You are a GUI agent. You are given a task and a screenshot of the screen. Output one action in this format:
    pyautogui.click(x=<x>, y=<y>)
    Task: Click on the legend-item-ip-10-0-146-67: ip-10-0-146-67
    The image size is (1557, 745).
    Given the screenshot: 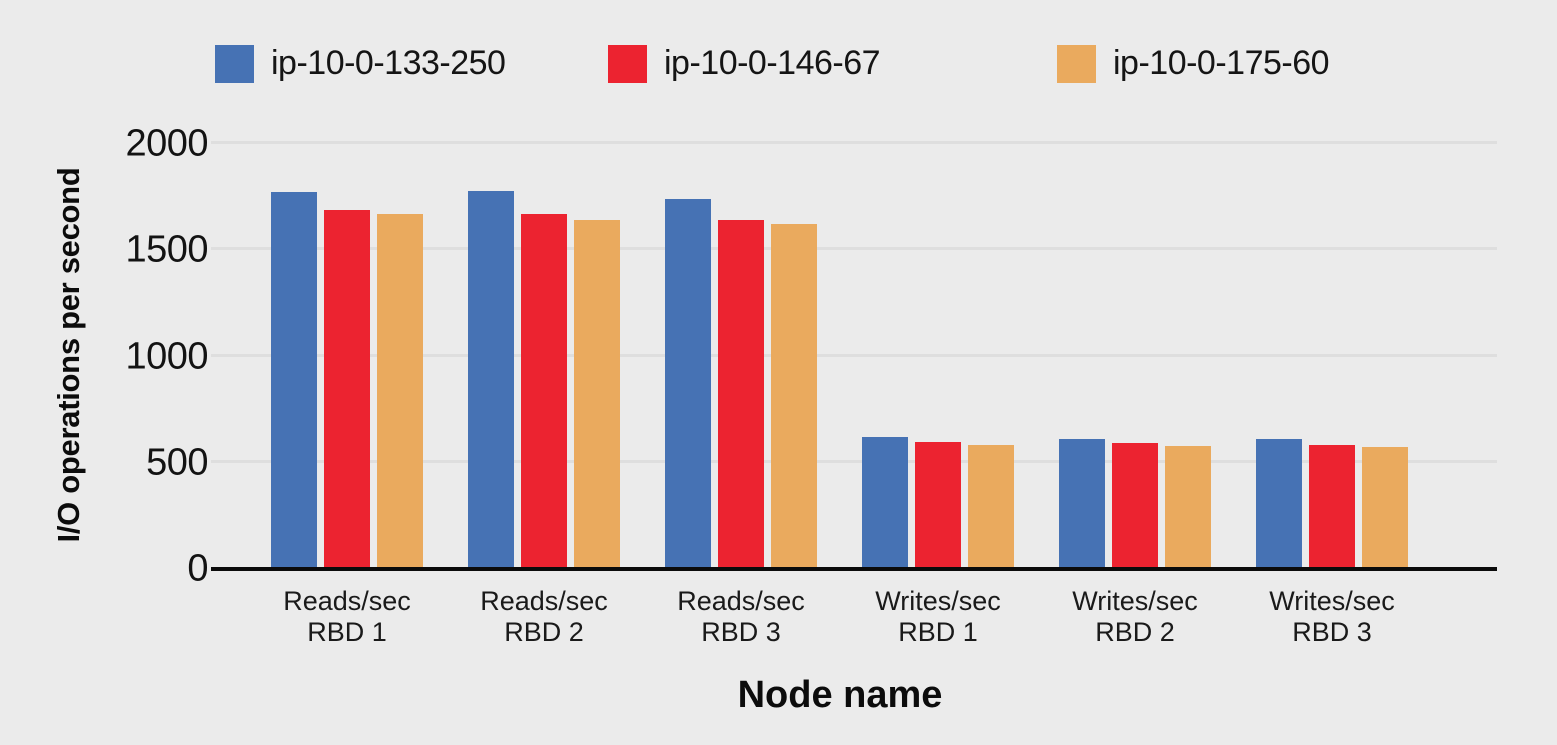 What is the action you would take?
    pyautogui.click(x=744, y=63)
    